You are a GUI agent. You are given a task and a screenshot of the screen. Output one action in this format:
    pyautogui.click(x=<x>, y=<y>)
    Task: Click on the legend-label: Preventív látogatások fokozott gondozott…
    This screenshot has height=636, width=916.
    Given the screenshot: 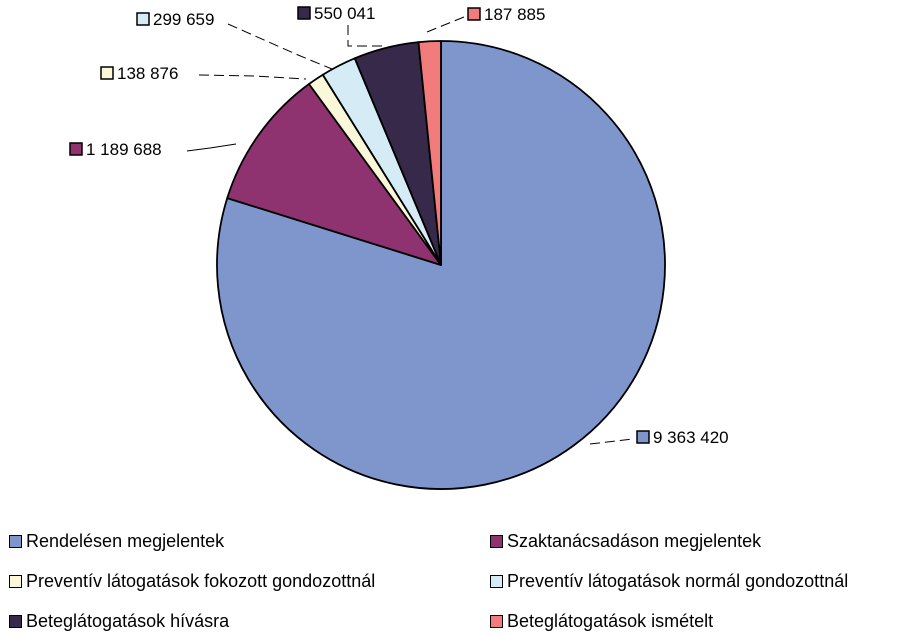 What is the action you would take?
    pyautogui.click(x=201, y=580)
    